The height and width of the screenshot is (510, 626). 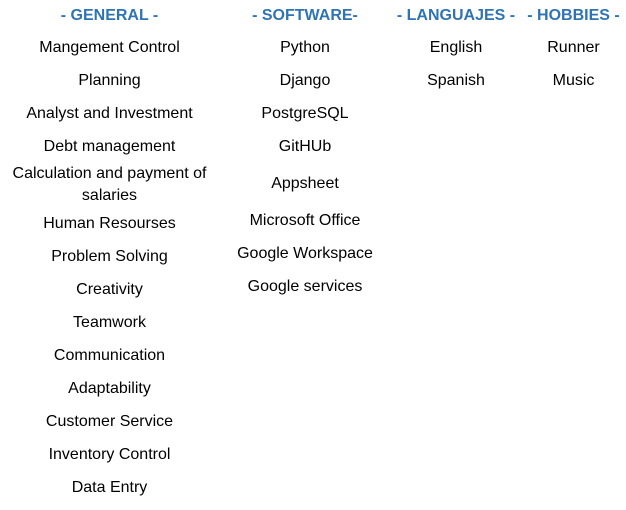 What do you see at coordinates (305, 15) in the screenshot?
I see `column-header-software: - SOFTWARE-` at bounding box center [305, 15].